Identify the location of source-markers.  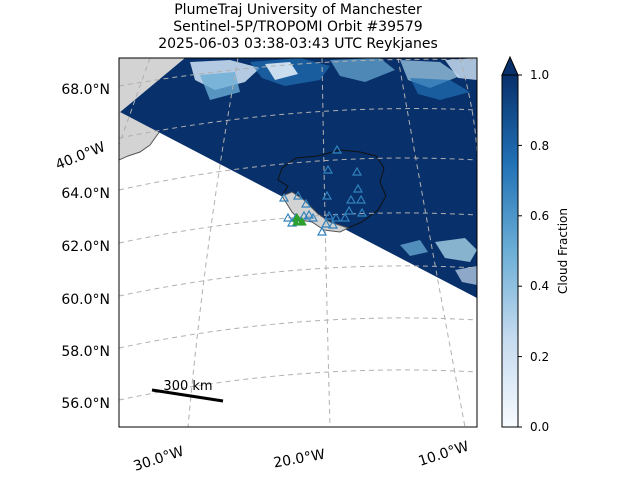
(299, 219).